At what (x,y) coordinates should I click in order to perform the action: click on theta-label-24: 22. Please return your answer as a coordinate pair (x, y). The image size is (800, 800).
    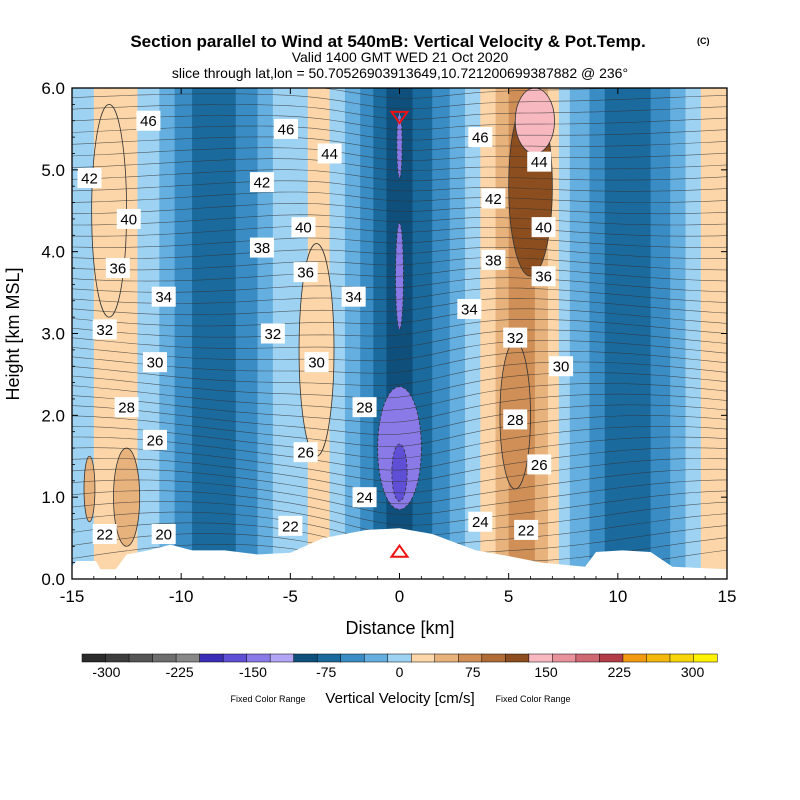
    Looking at the image, I should click on (526, 530).